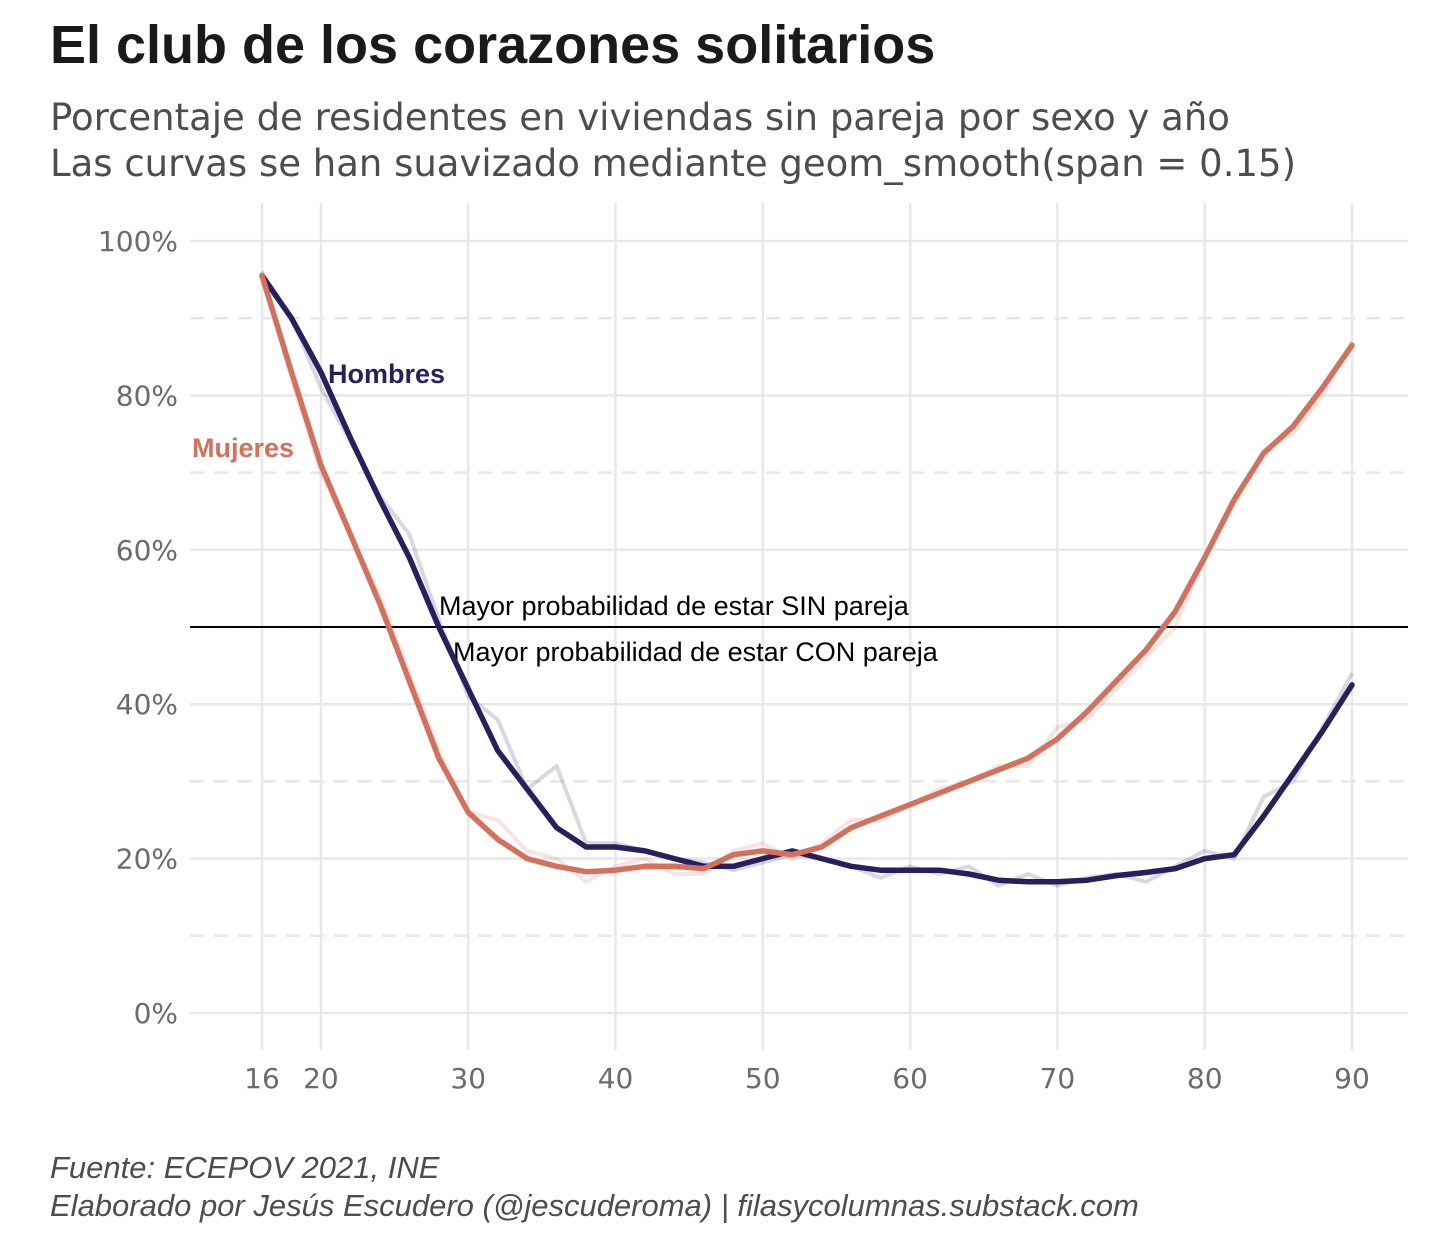 The image size is (1456, 1248). Describe the element at coordinates (1352, 1078) in the screenshot. I see `x-tick-label: 90` at that location.